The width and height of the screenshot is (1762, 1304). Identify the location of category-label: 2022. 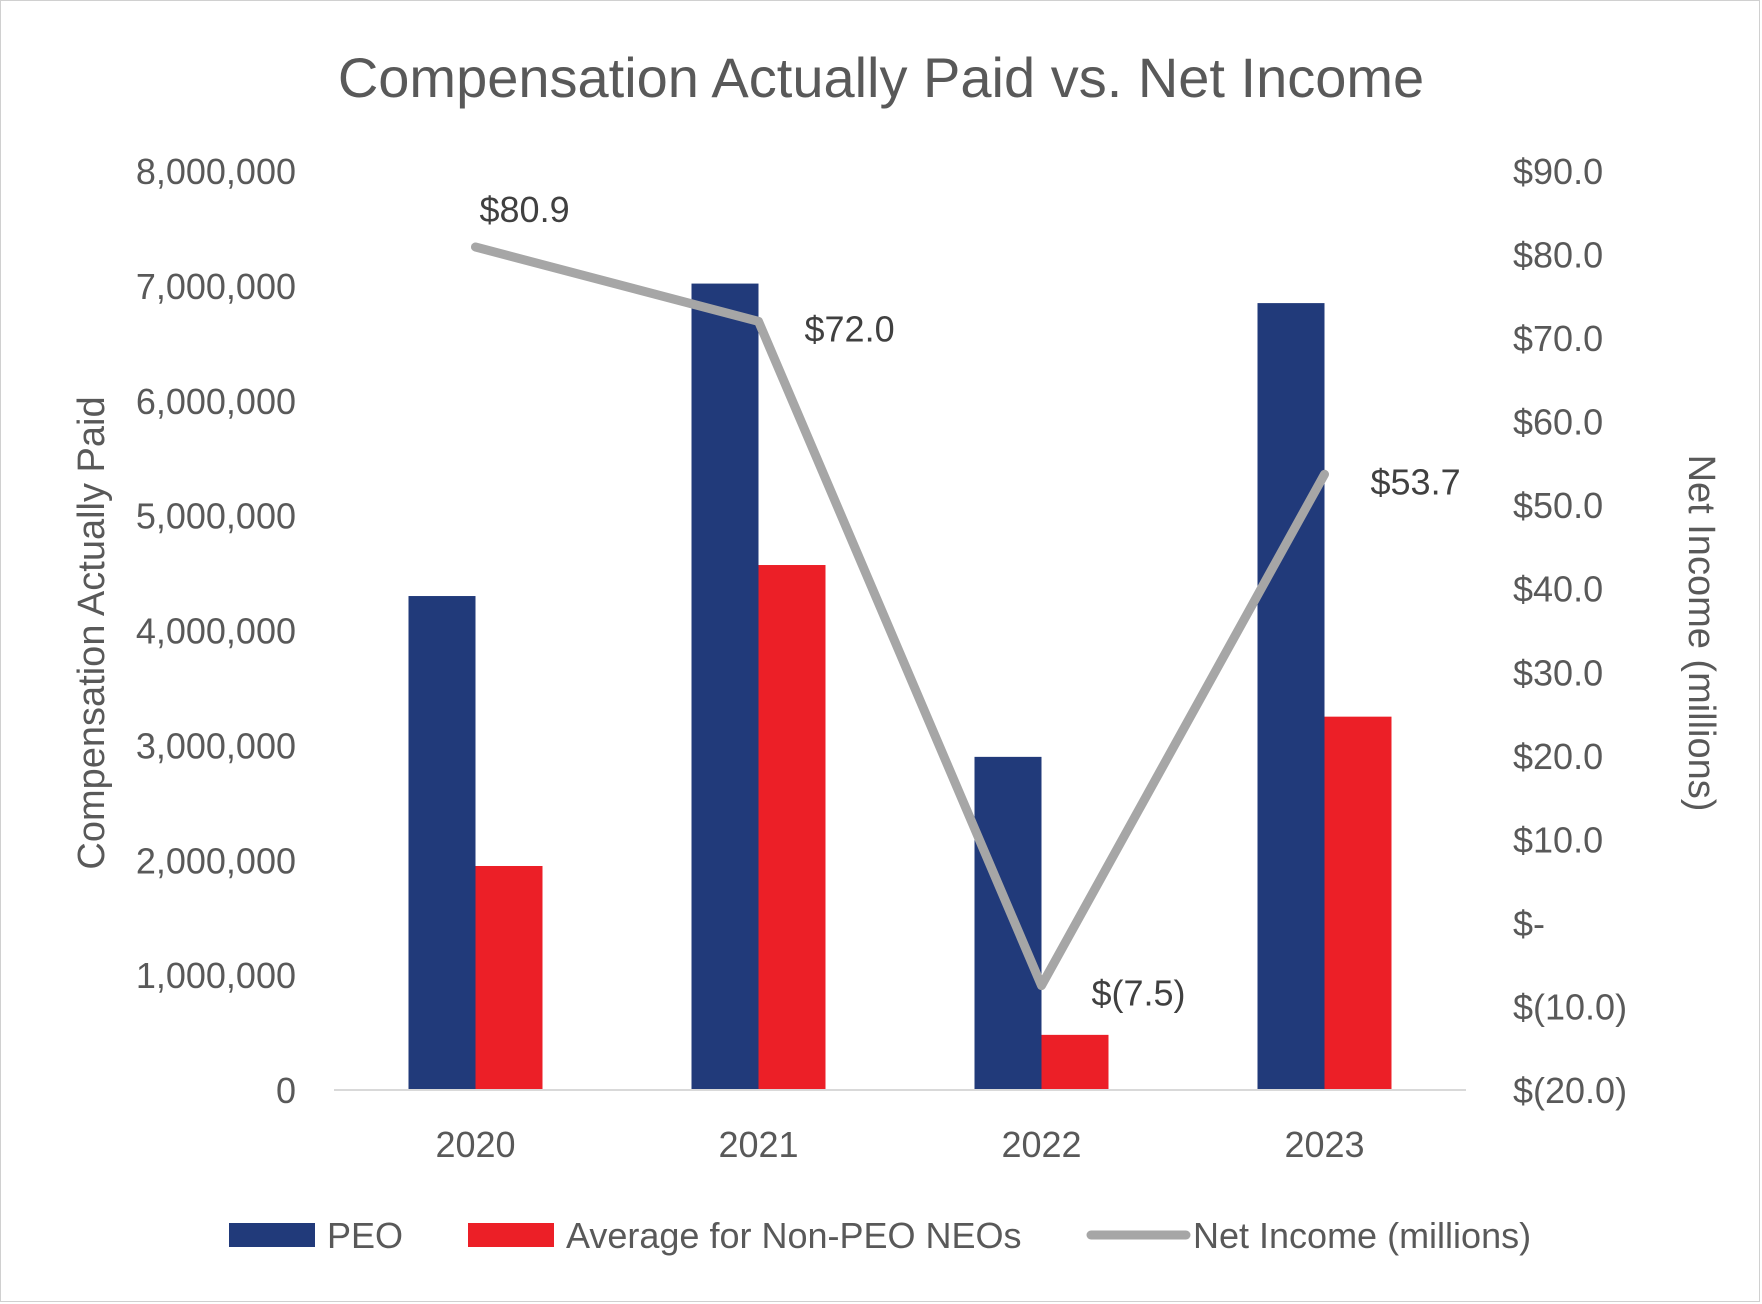
(1041, 1144).